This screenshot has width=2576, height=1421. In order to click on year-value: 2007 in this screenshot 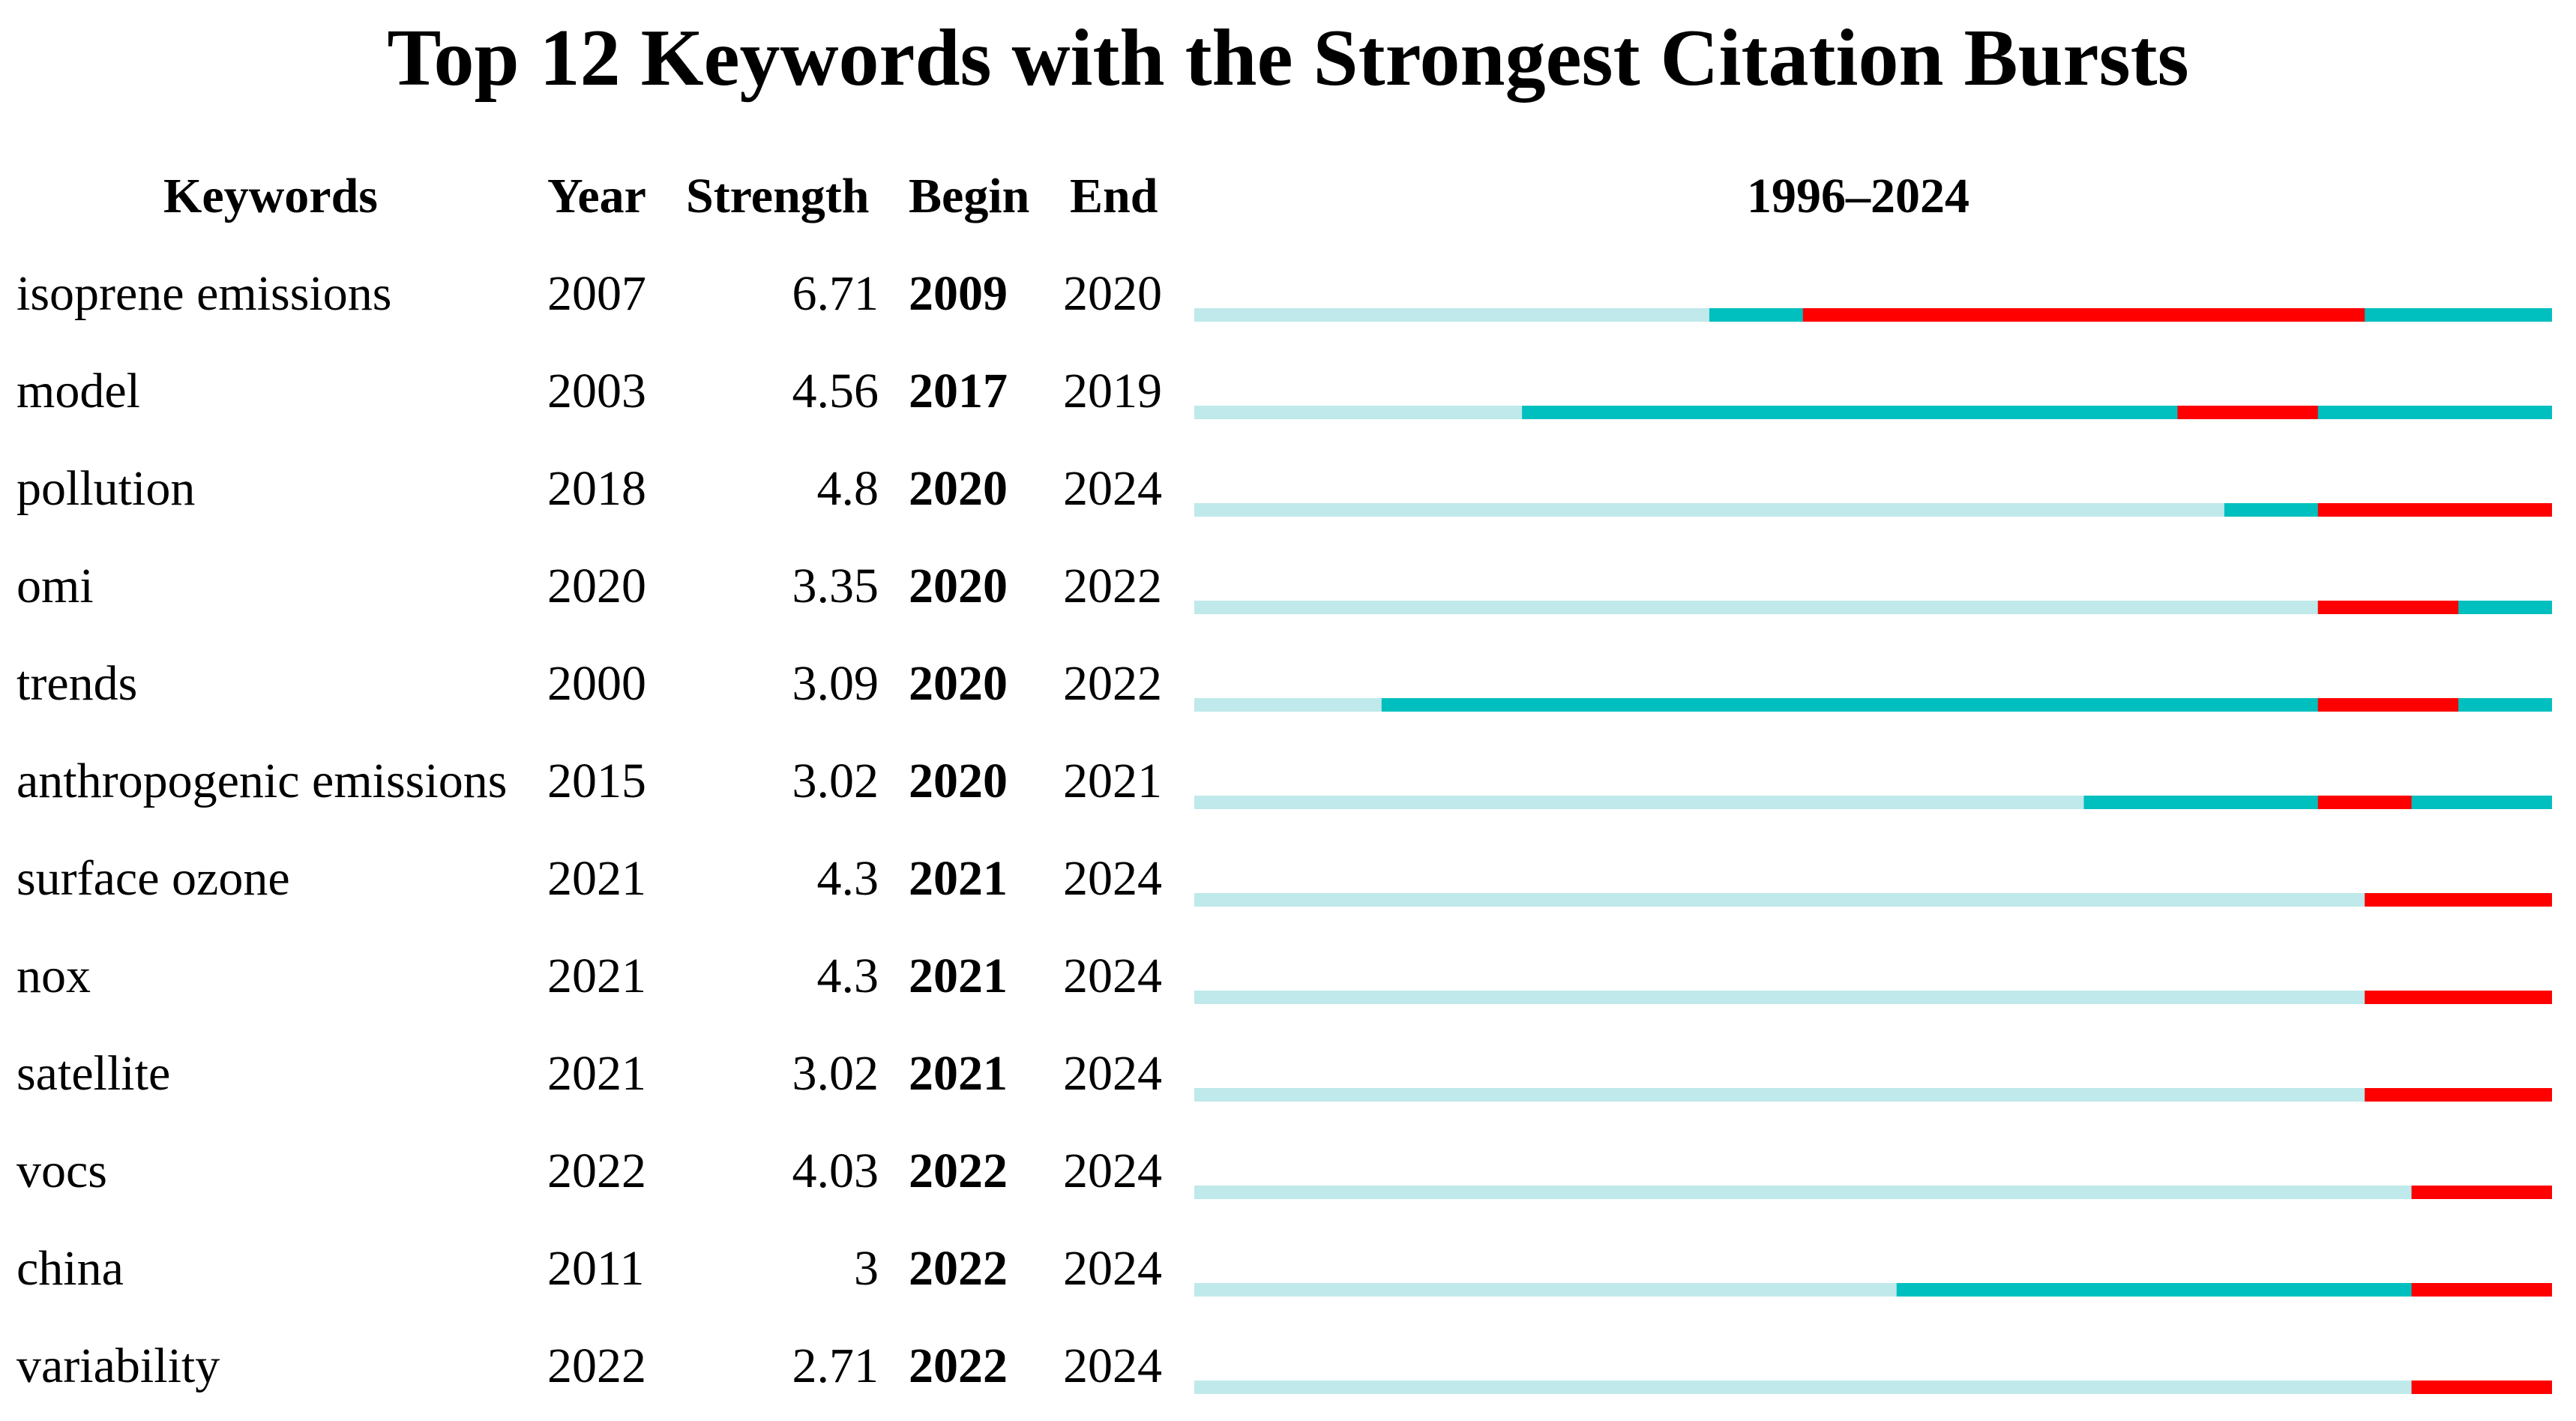, I will do `click(596, 293)`.